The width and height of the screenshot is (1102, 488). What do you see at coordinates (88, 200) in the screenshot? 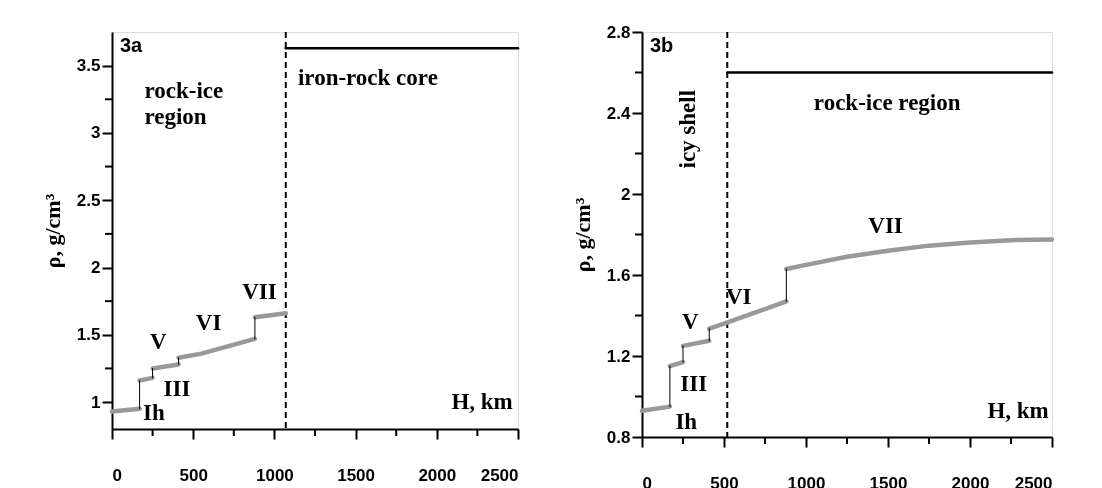
I see `y-tick-label: 2.5` at bounding box center [88, 200].